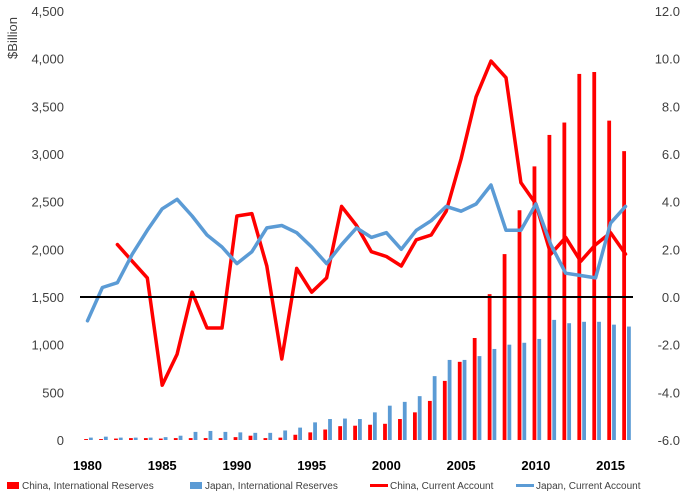 Image resolution: width=687 pixels, height=498 pixels. I want to click on x-tick-label: 2010, so click(535, 465).